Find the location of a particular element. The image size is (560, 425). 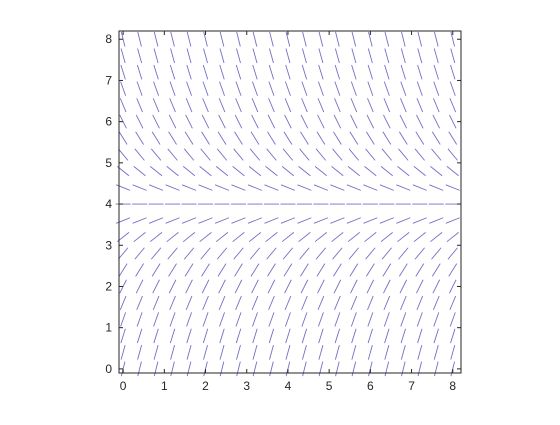

y-tick-label: 8 is located at coordinates (108, 39).